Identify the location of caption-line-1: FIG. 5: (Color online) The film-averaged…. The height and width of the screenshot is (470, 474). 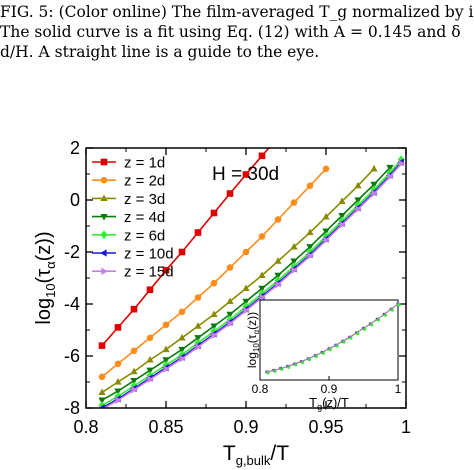
(237, 12).